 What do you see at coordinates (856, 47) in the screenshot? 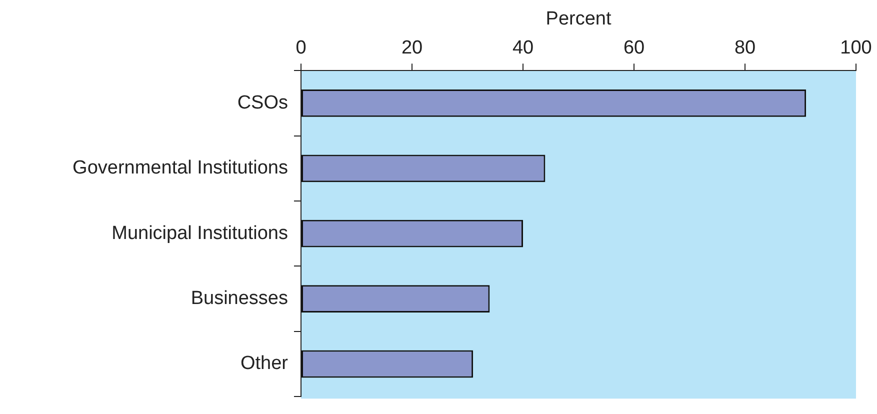
I see `x-tick-label: 100` at bounding box center [856, 47].